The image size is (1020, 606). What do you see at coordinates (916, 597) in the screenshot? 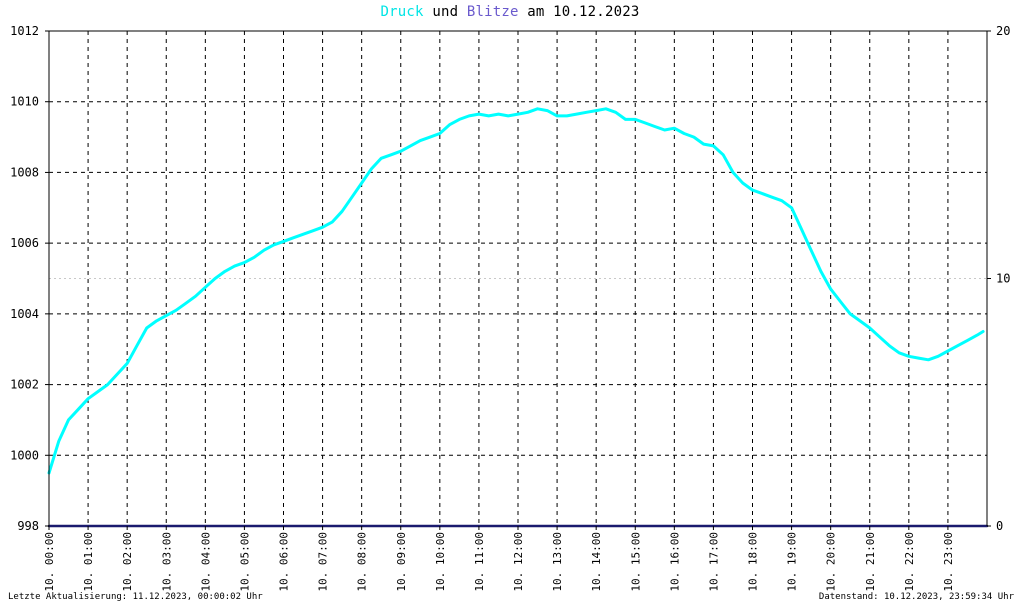
I see `footer-data-status: Datenstand: 10.12.2023, 23:59:34 Uhr` at bounding box center [916, 597].